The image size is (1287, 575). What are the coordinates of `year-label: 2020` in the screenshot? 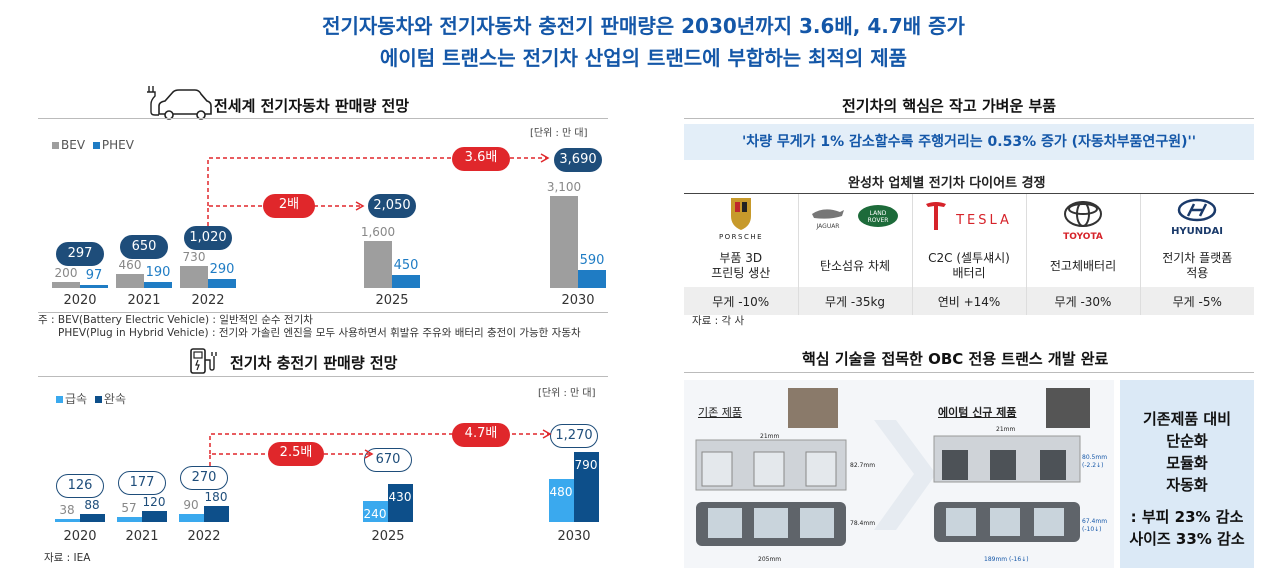 It's located at (80, 300).